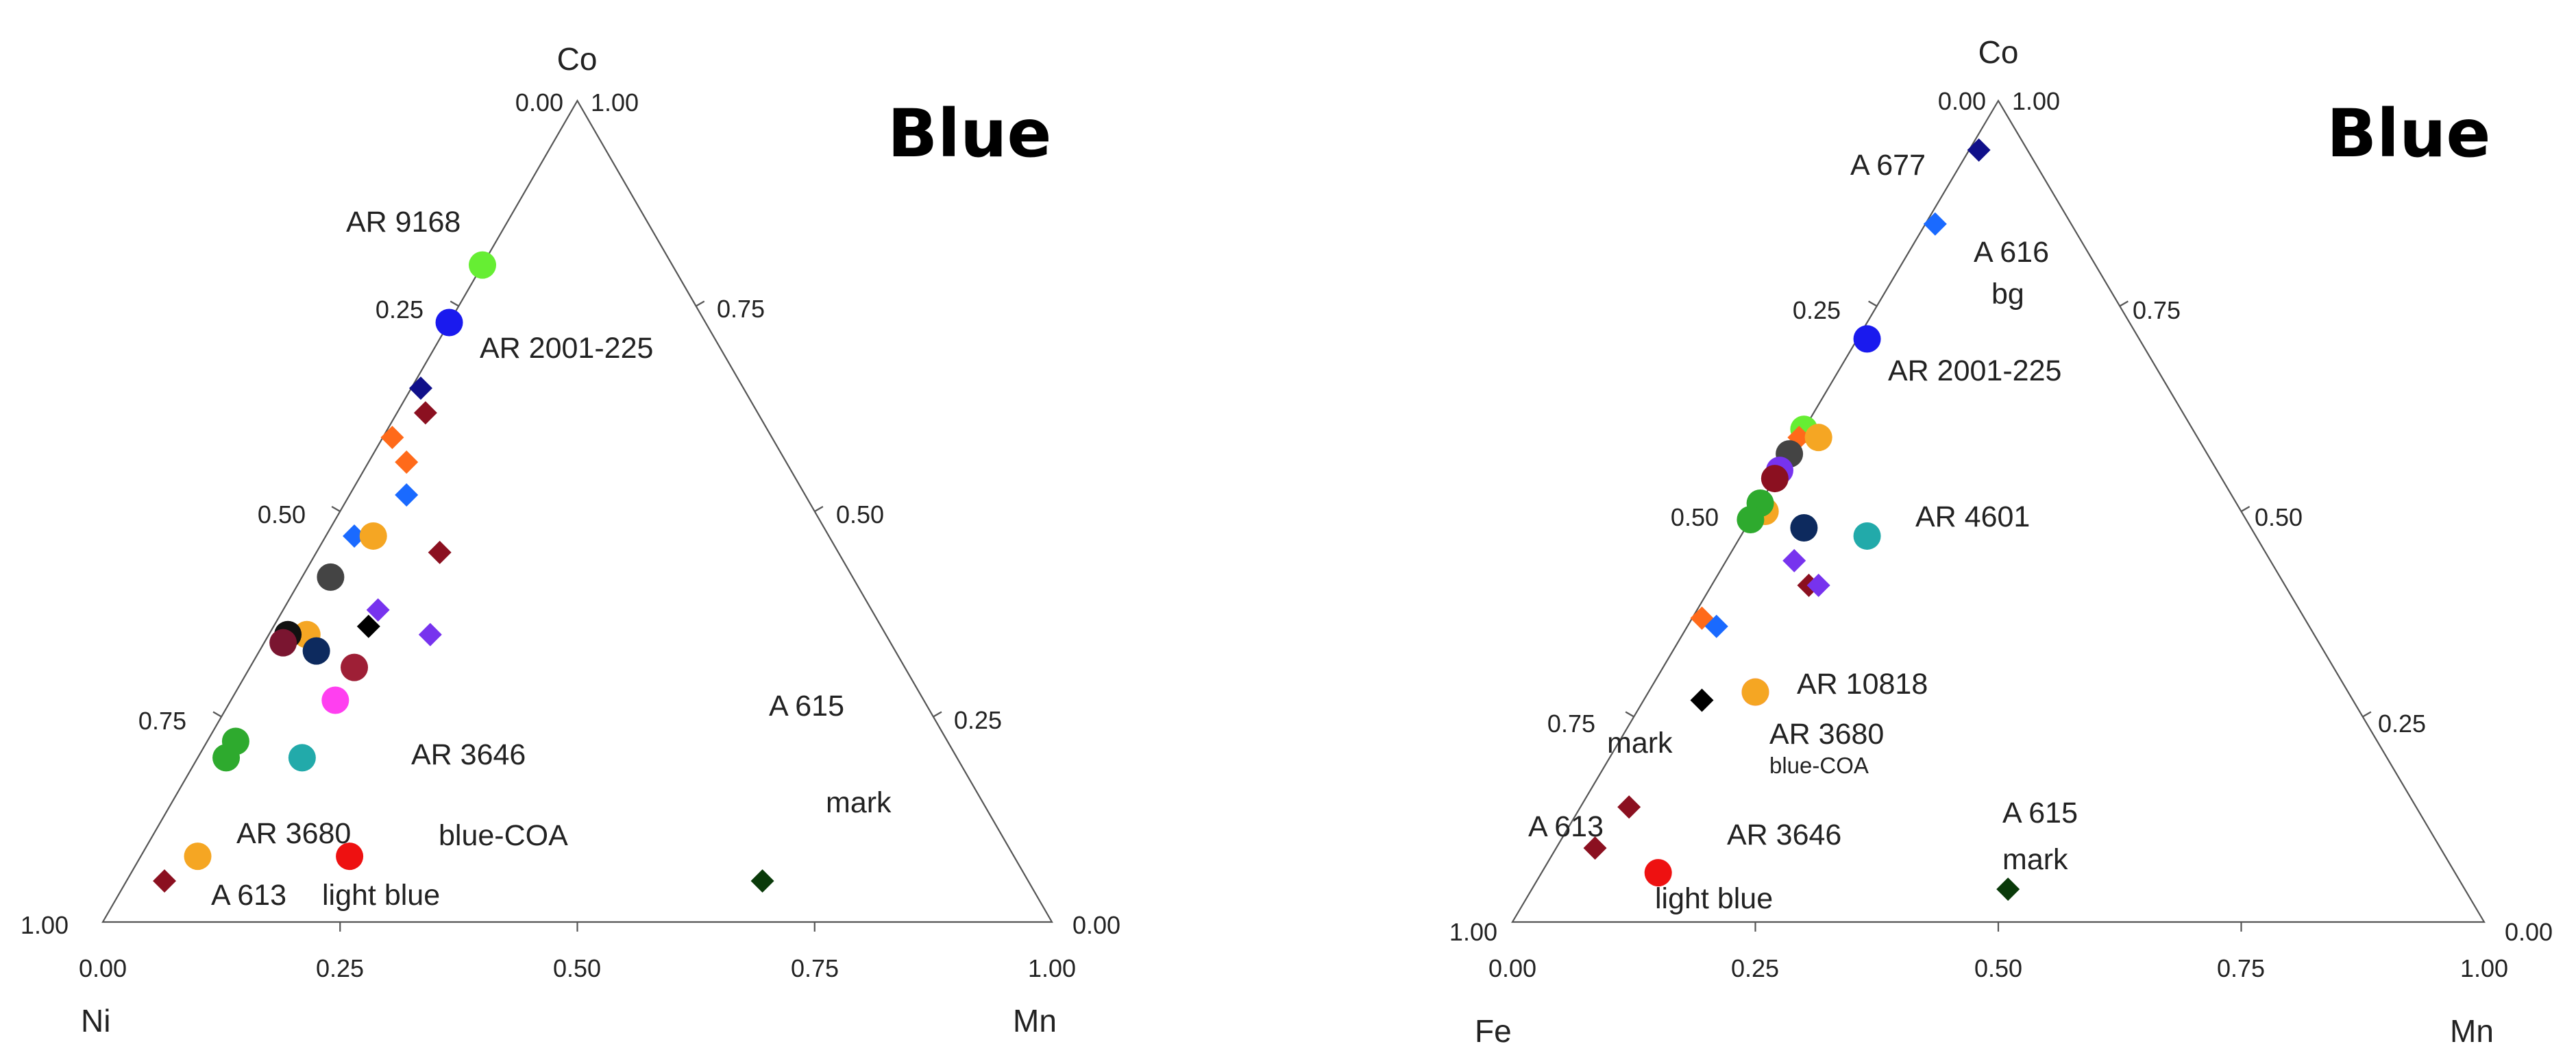  Describe the element at coordinates (1494, 1031) in the screenshot. I see `vertex-label-fe: Fe` at that location.